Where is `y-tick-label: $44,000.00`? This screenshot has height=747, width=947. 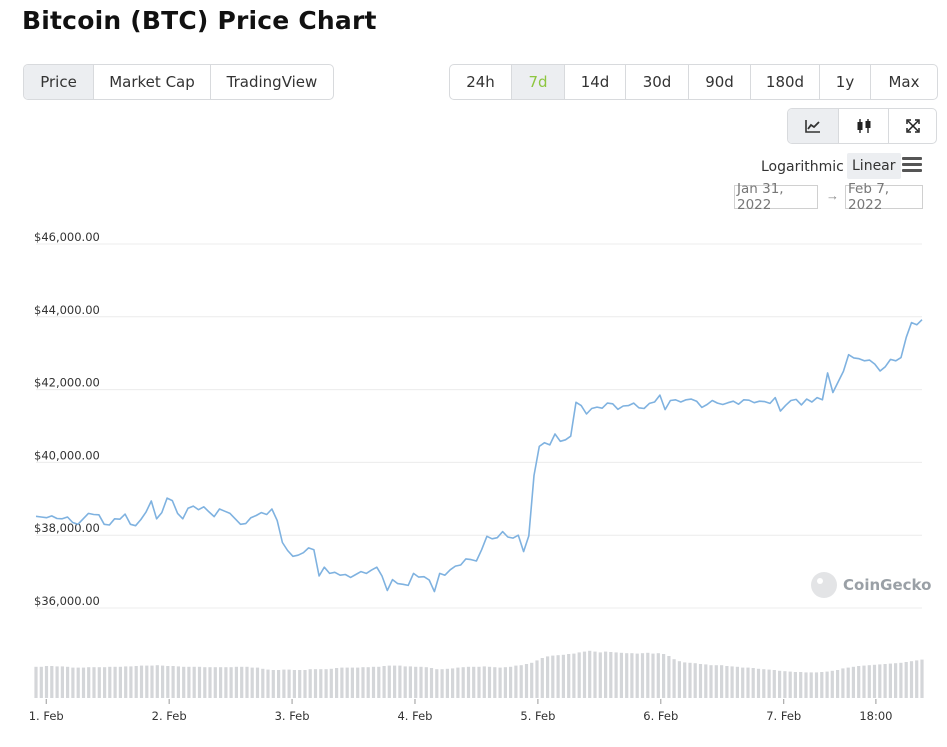
y-tick-label: $44,000.00 is located at coordinates (67, 310).